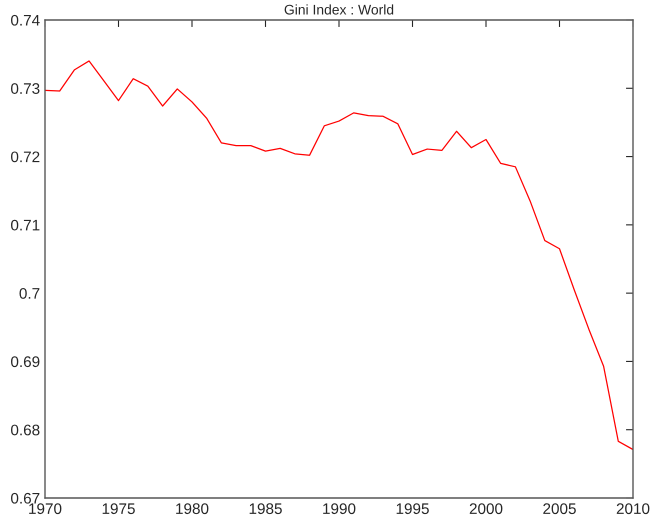 This screenshot has width=654, height=518. What do you see at coordinates (45, 508) in the screenshot?
I see `x-tick-label: 1970` at bounding box center [45, 508].